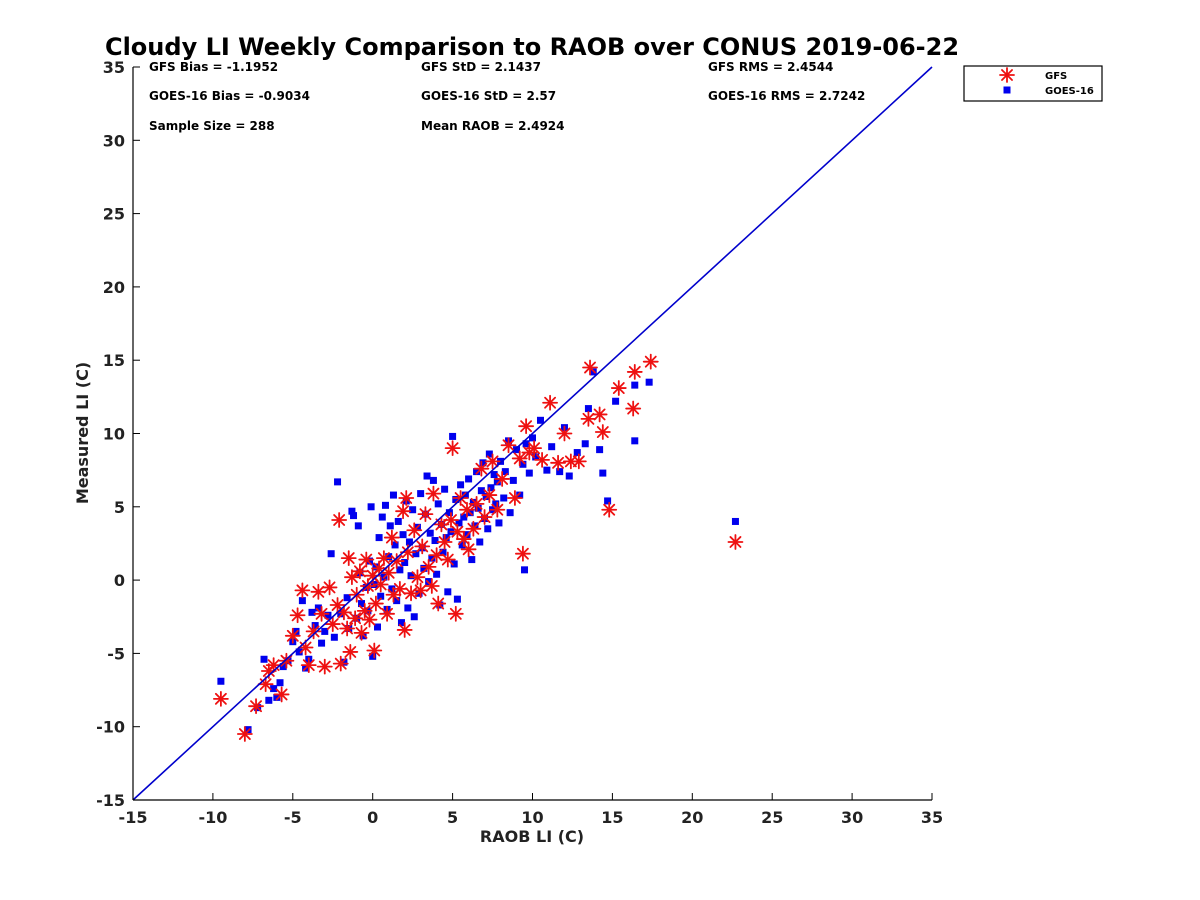 This screenshot has width=1200, height=900. What do you see at coordinates (612, 817) in the screenshot?
I see `x-tick-label: 15` at bounding box center [612, 817].